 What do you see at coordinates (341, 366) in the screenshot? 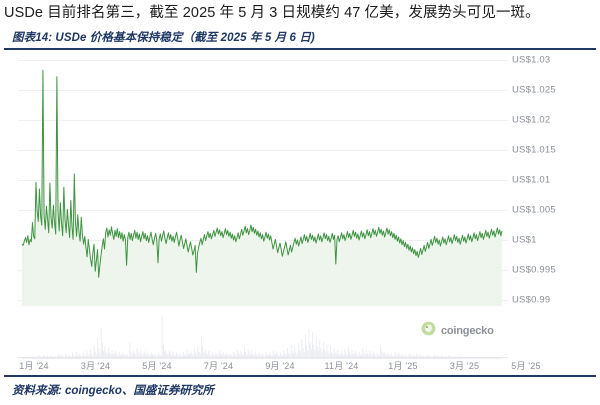
I see `x-axis-tick-label: 11月 '24` at bounding box center [341, 366].